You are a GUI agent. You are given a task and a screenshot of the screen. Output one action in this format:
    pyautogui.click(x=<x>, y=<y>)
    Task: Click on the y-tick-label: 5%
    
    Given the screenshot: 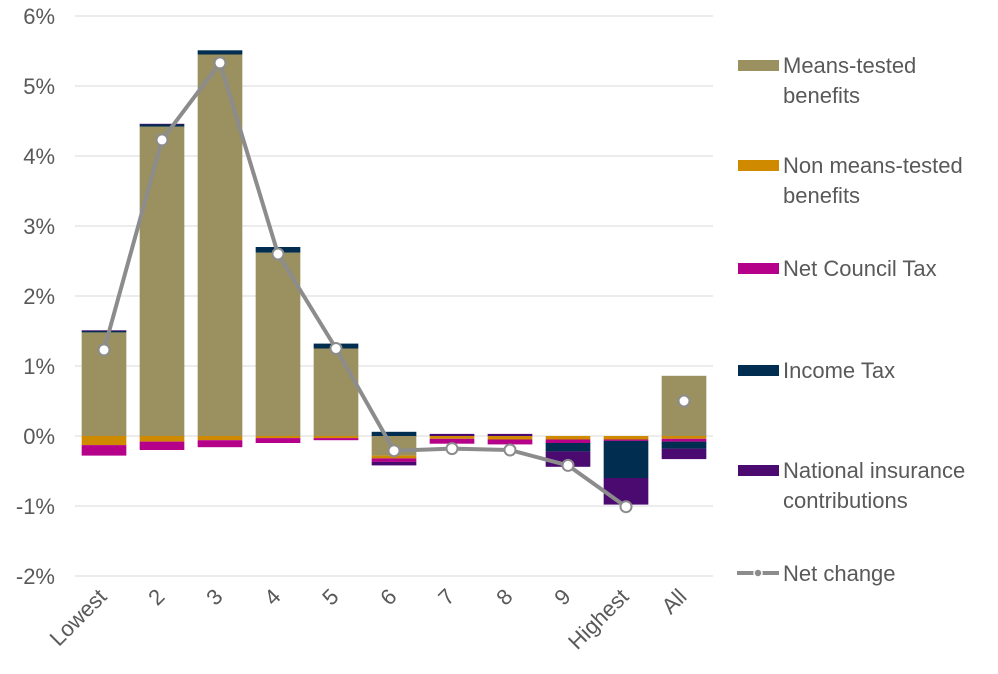 What is the action you would take?
    pyautogui.click(x=39, y=86)
    